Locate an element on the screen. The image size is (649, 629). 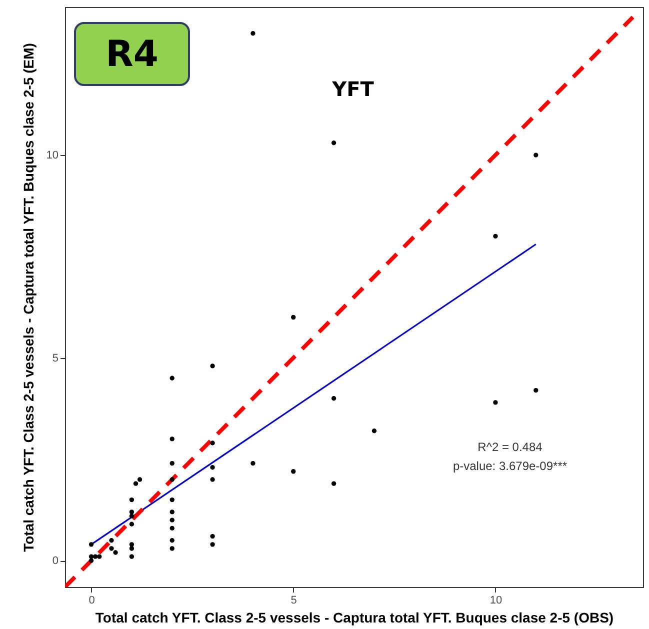
text: YFT is located at coordinates (352, 89).